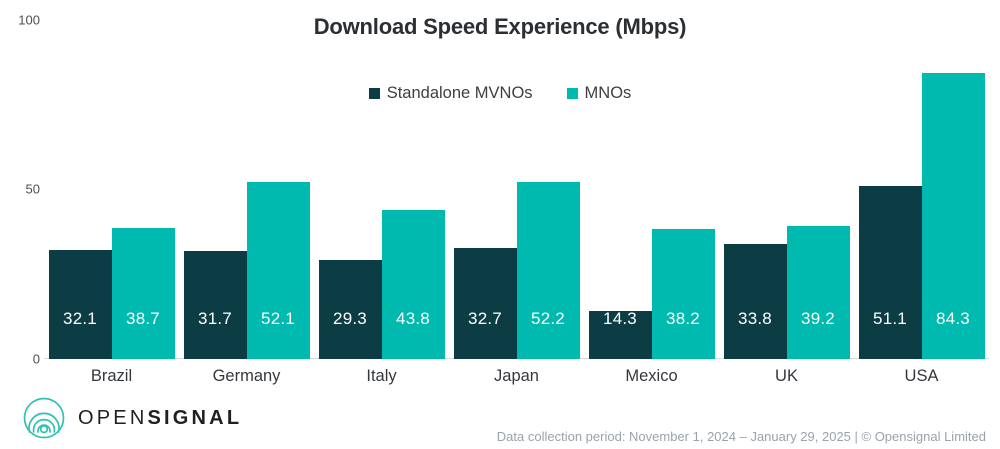 The image size is (1000, 449). I want to click on bar: 43.8, so click(413, 284).